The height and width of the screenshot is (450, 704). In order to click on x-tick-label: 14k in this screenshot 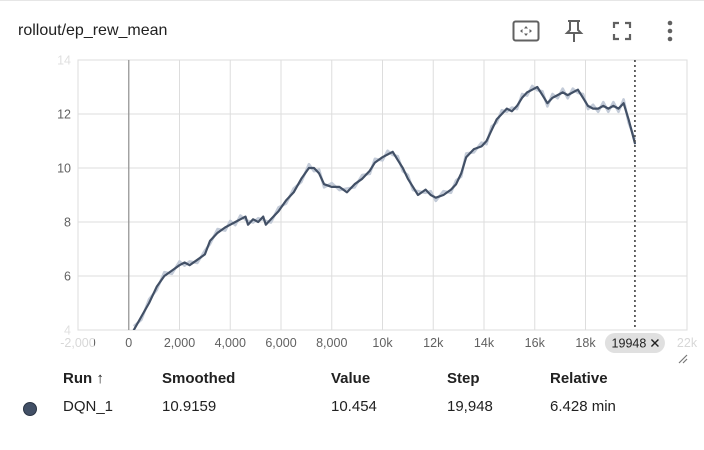, I will do `click(484, 343)`.